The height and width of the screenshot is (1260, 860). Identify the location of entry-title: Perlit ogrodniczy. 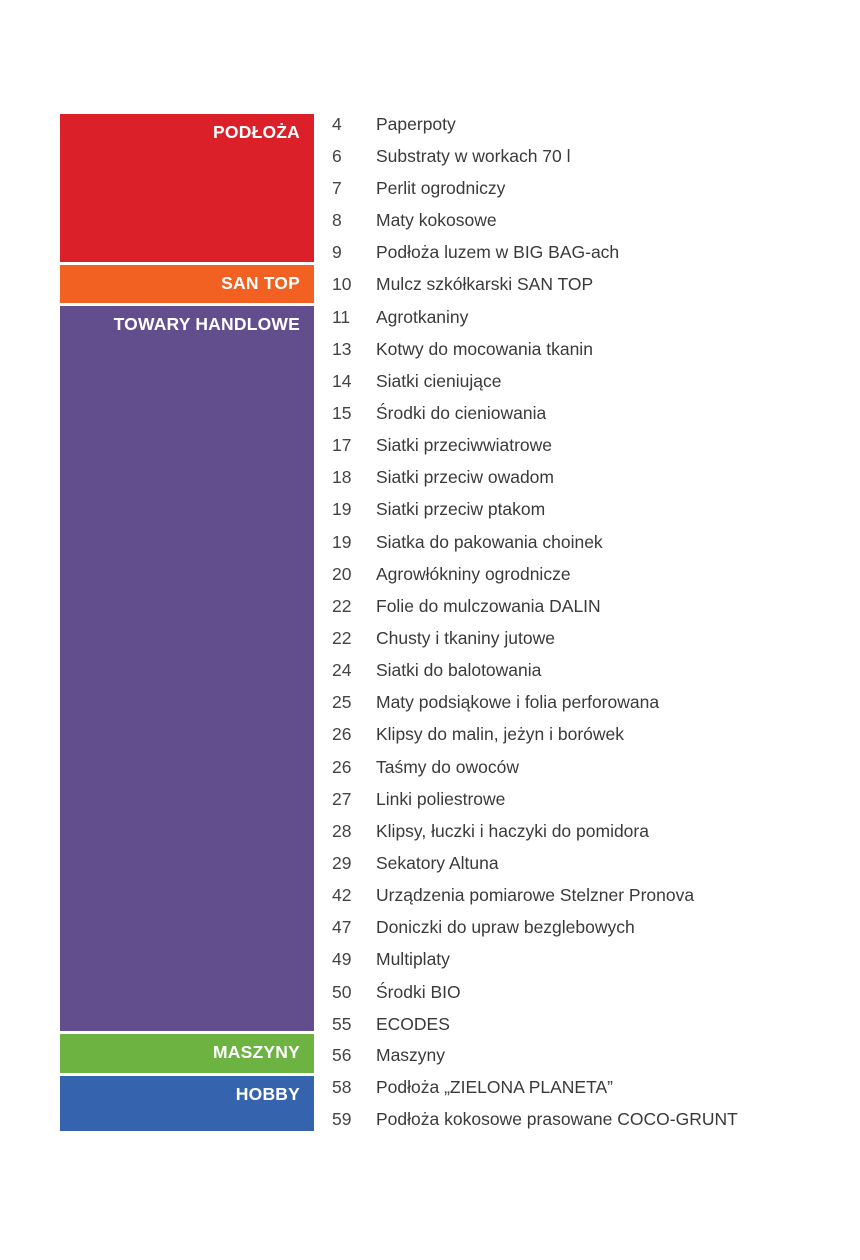
(441, 188).